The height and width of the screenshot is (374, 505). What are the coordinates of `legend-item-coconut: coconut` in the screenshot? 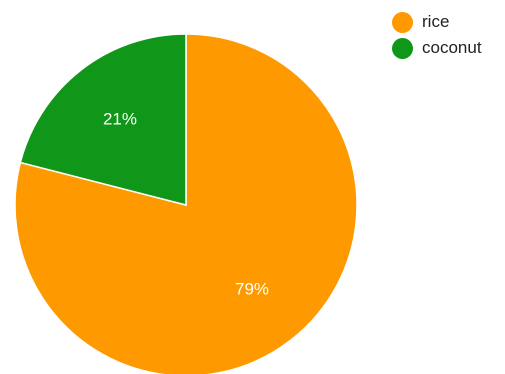 It's located at (437, 48).